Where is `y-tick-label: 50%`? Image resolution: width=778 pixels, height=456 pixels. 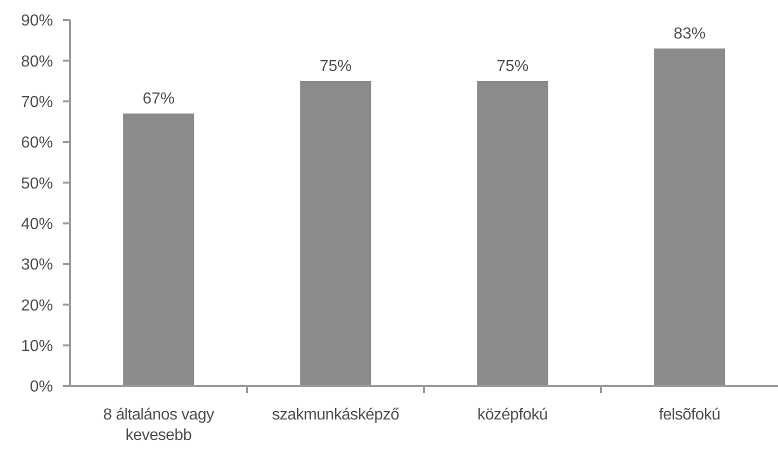
y-tick-label: 50% is located at coordinates (36, 183).